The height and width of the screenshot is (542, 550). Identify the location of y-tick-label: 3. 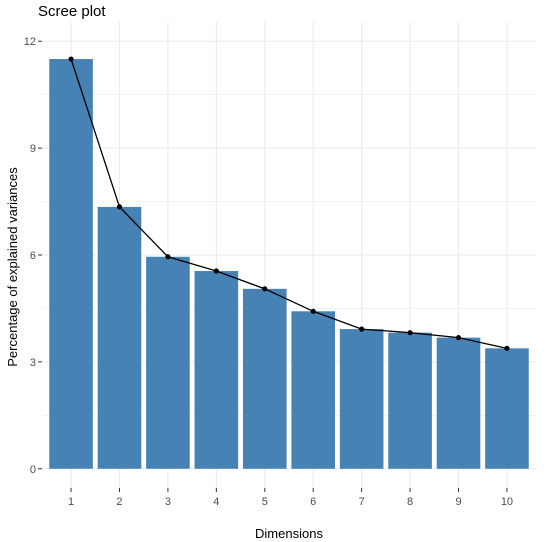
(33, 363).